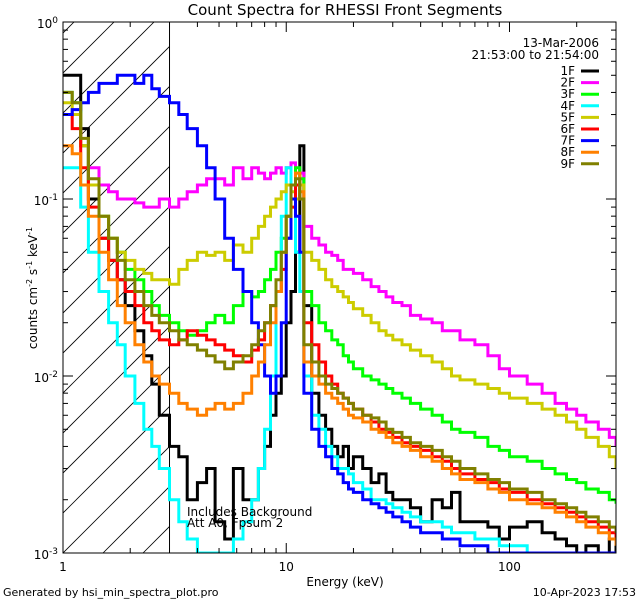 The image size is (640, 600). Describe the element at coordinates (567, 106) in the screenshot. I see `legend-label-4F: 4F` at that location.